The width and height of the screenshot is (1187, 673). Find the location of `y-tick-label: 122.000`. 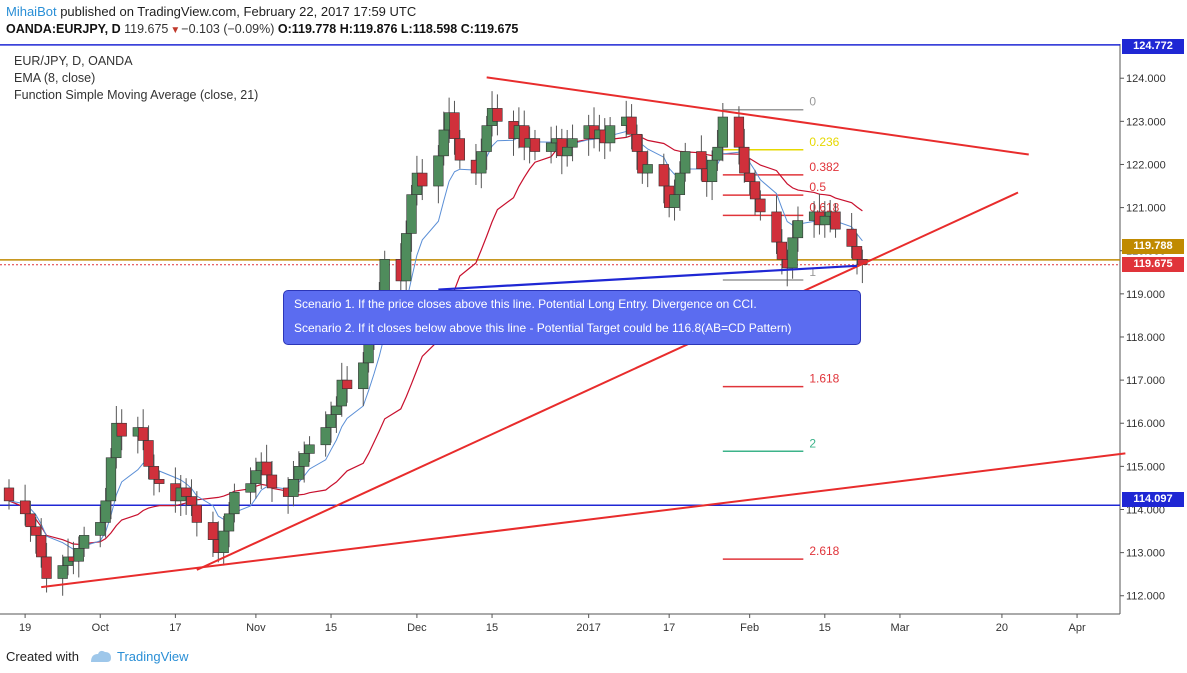

y-tick-label: 122.000 is located at coordinates (1146, 165).